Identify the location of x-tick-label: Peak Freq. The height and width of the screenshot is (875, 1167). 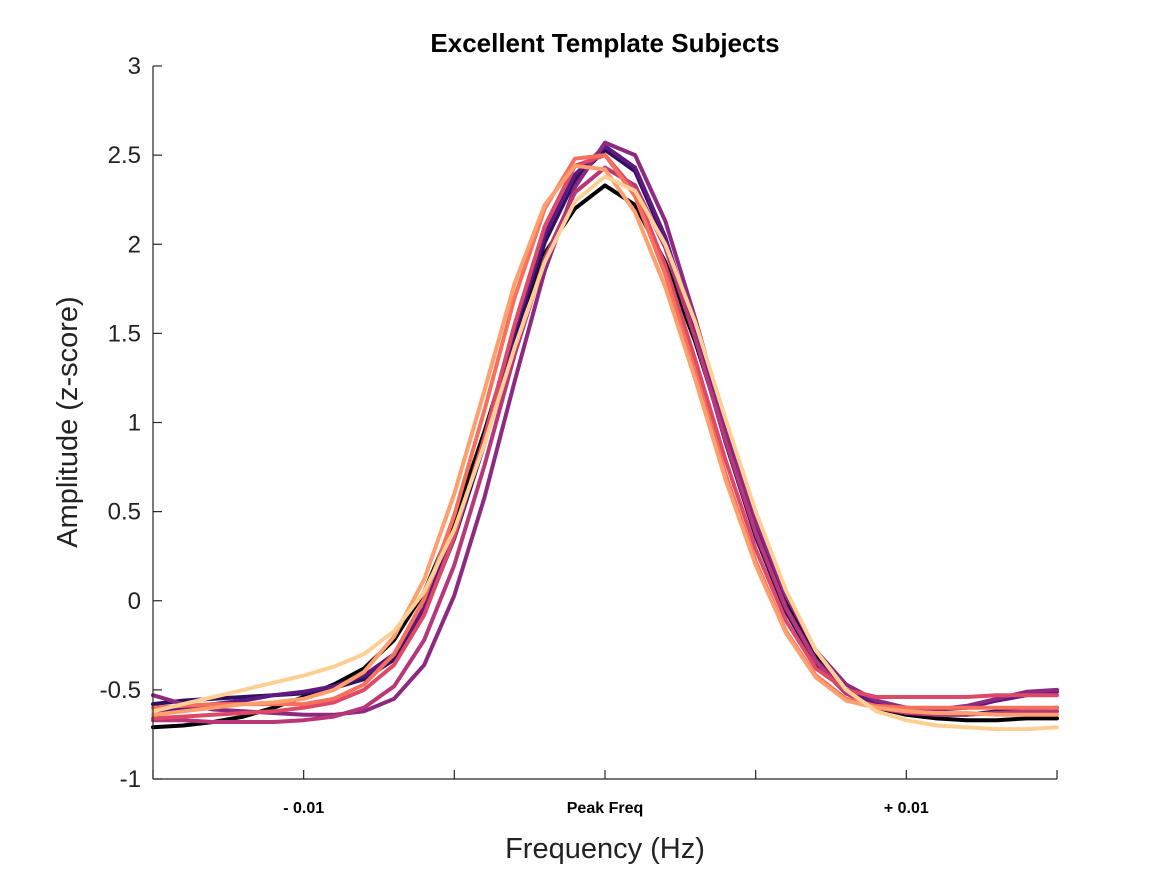
(605, 808).